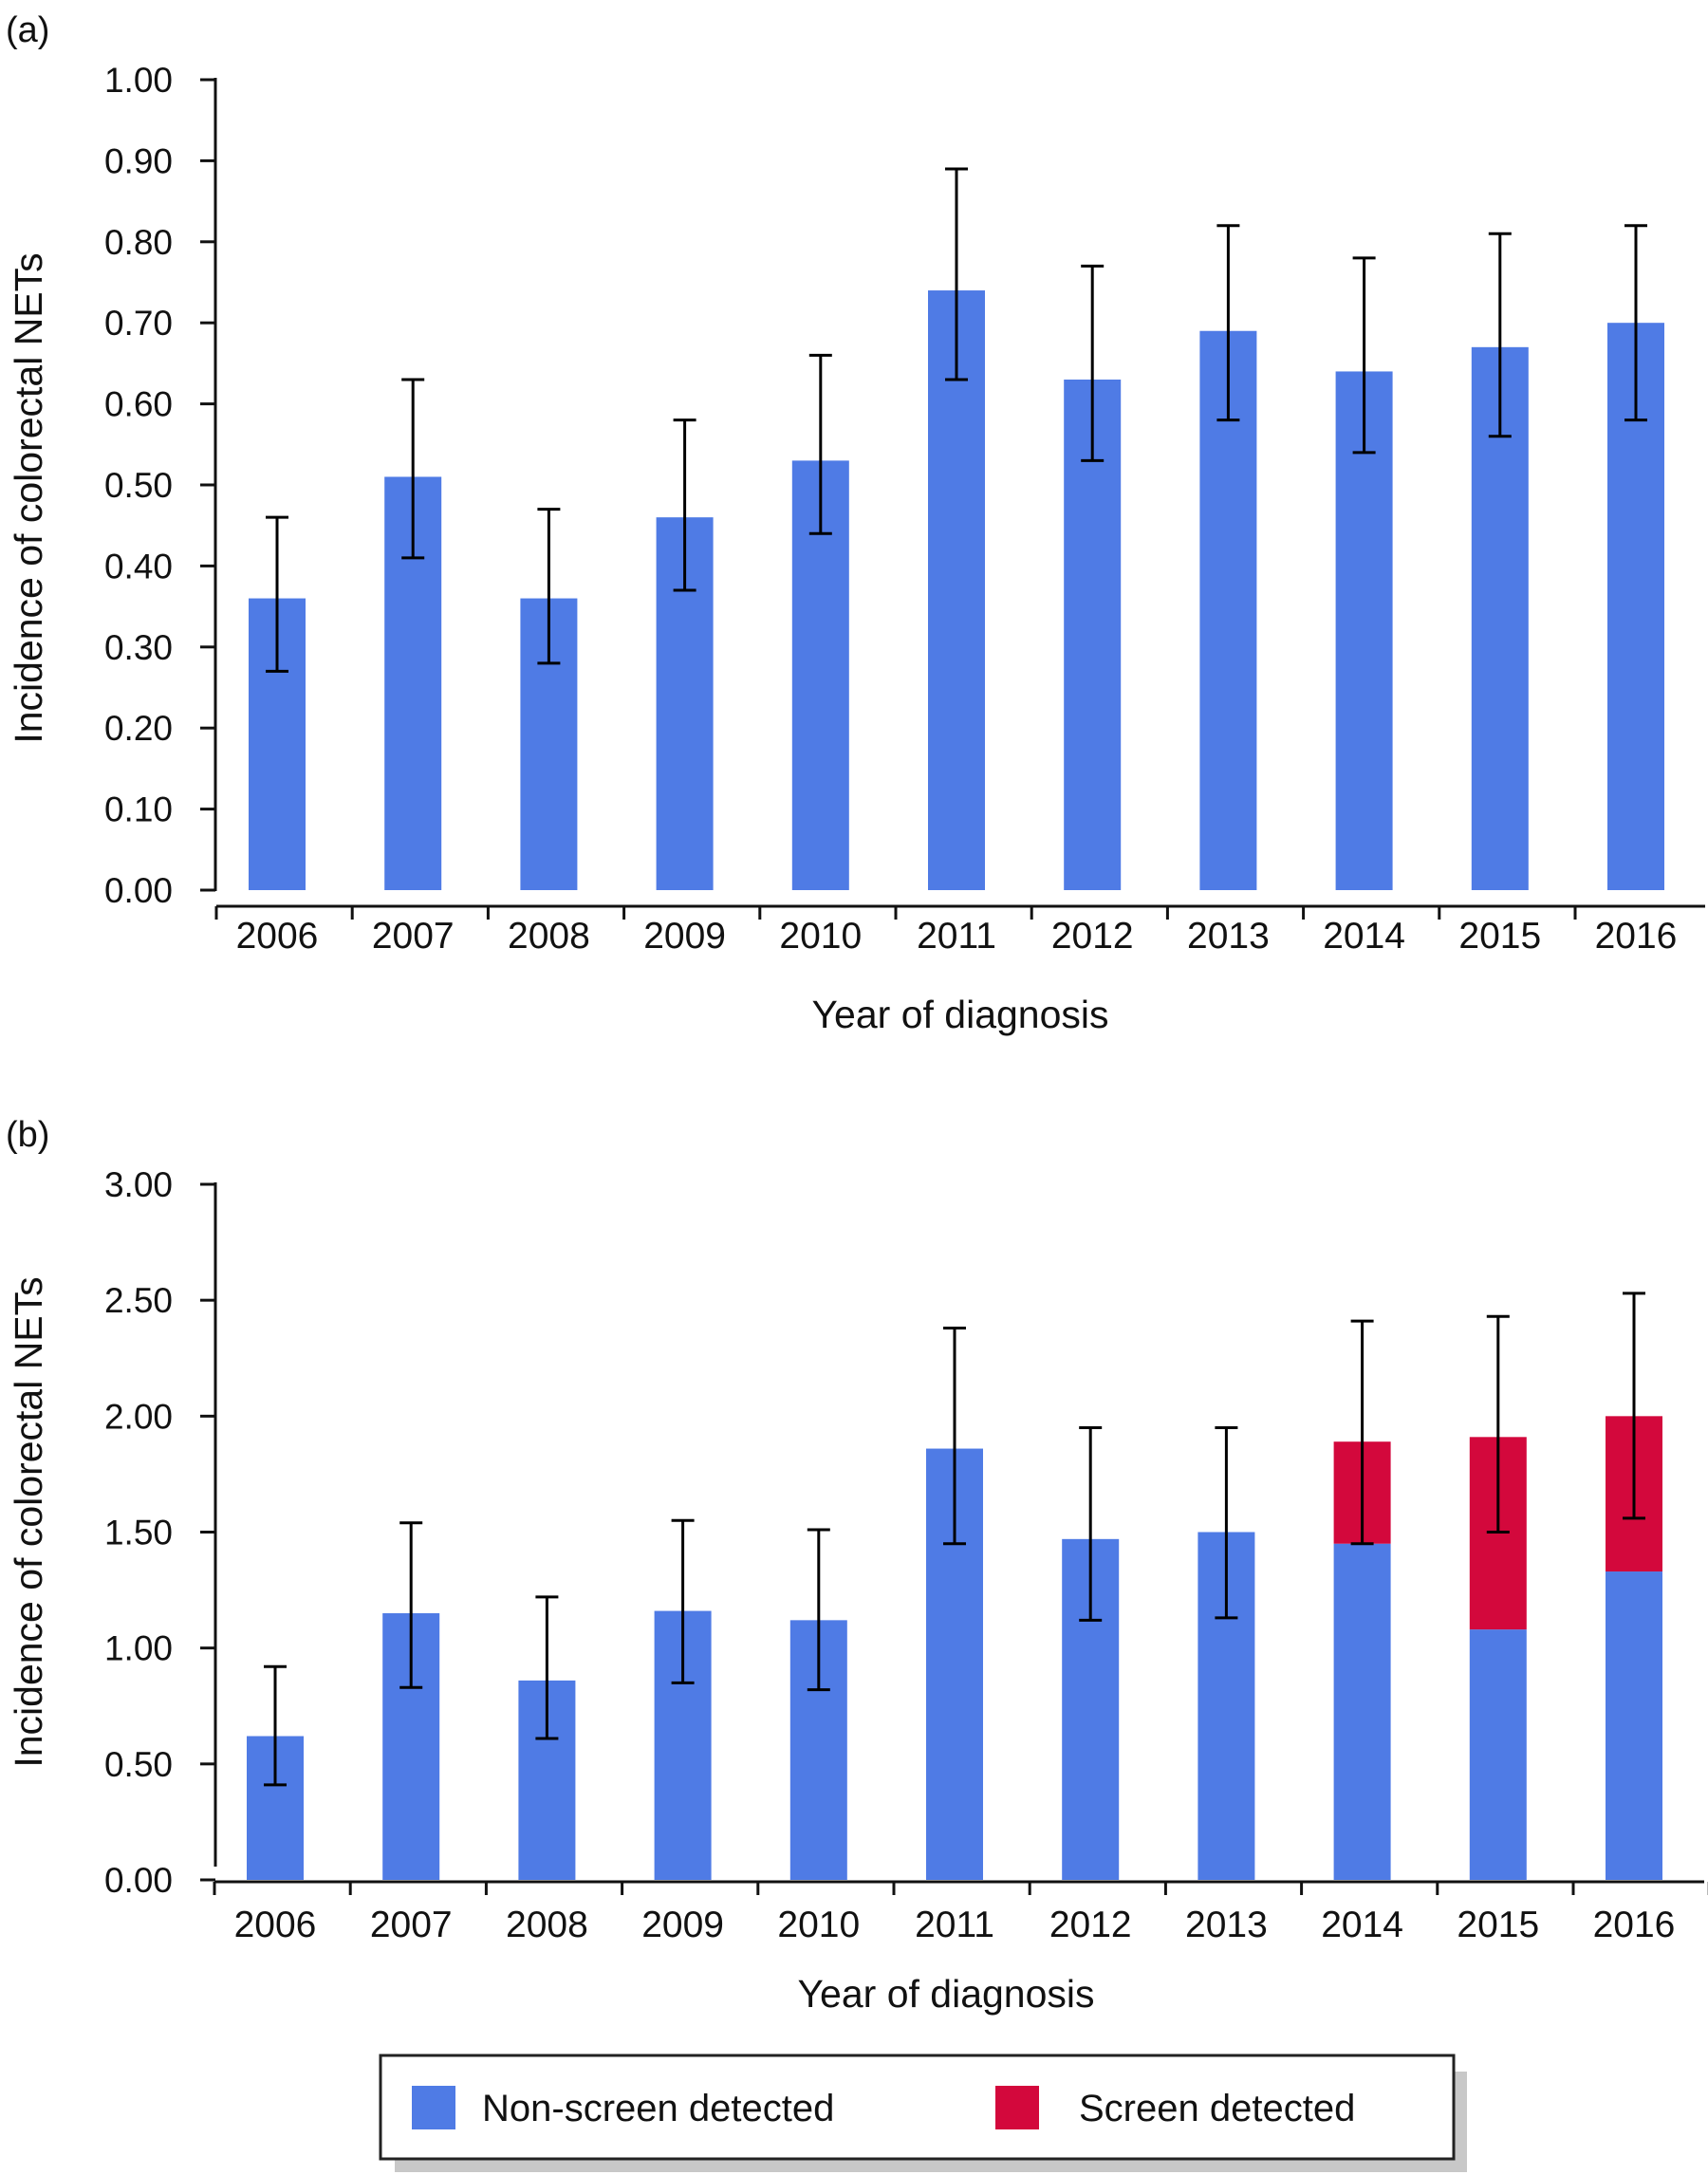  Describe the element at coordinates (820, 444) in the screenshot. I see `panel-a-error-bar-2010` at that location.